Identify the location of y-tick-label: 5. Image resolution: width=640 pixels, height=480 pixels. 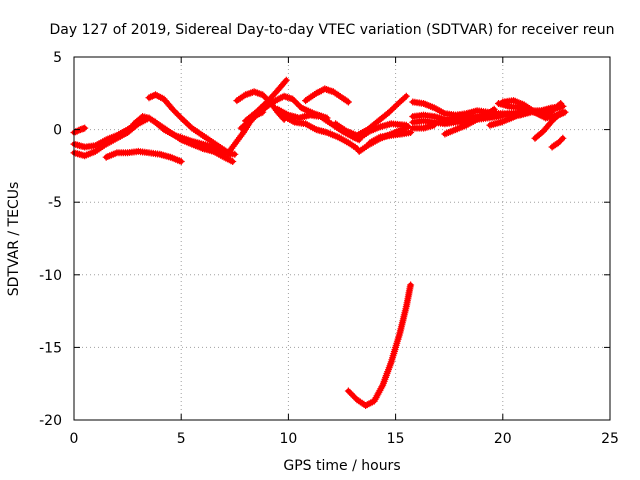
(57, 58).